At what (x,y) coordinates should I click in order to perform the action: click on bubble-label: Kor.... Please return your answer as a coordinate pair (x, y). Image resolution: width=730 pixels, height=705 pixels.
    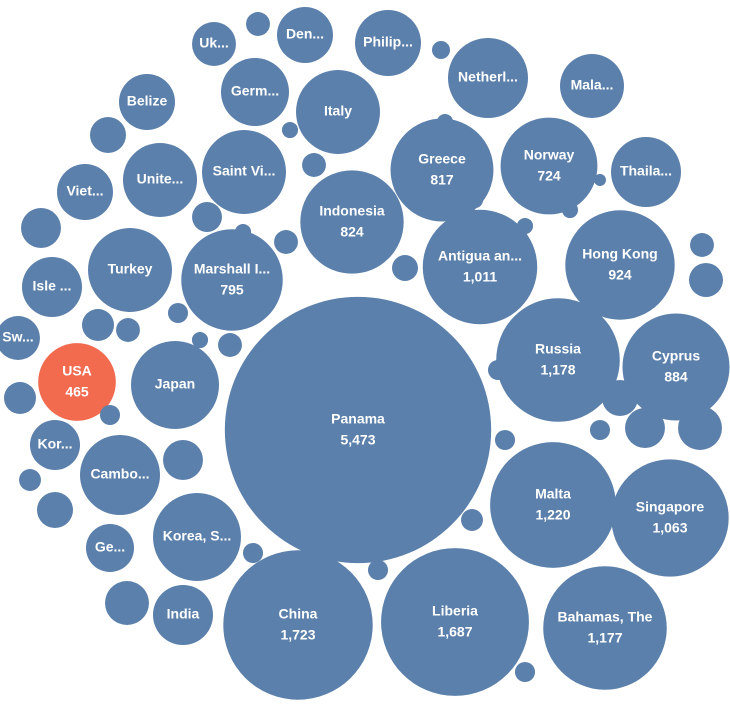
    Looking at the image, I should click on (54, 444).